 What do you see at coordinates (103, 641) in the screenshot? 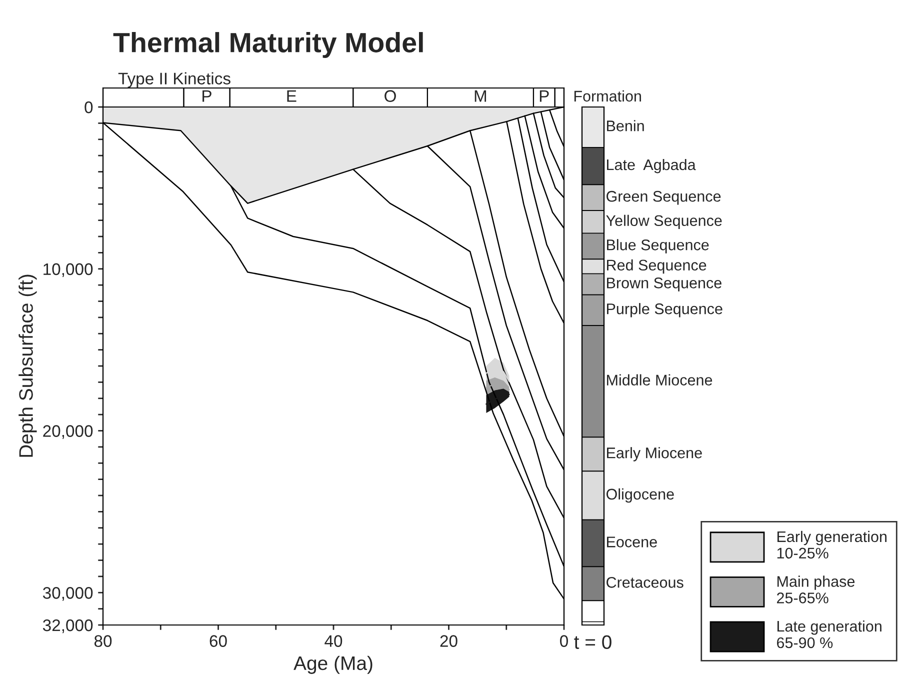
I see `x-tick-label: 80` at bounding box center [103, 641].